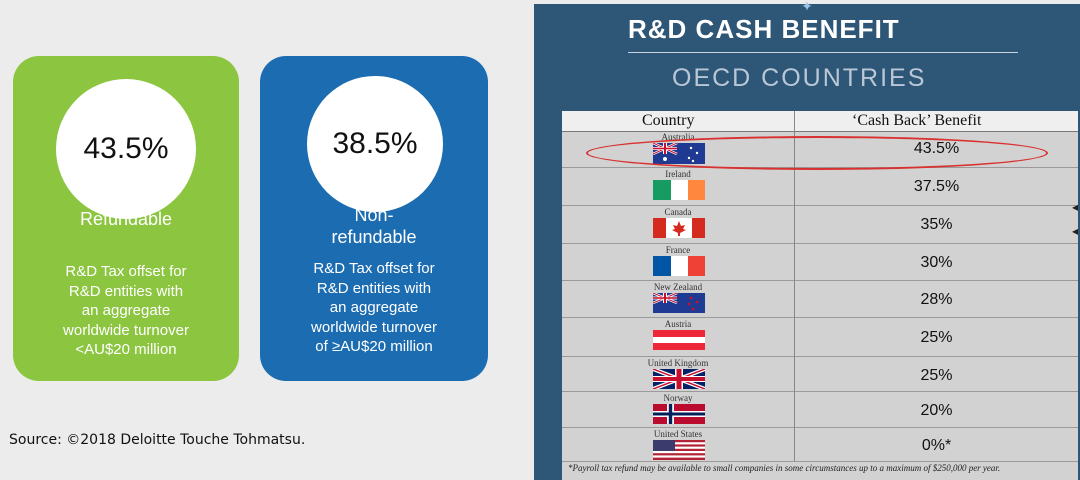 This screenshot has height=480, width=1080. What do you see at coordinates (764, 29) in the screenshot?
I see `panel-title: R&D CASH BENEFIT` at bounding box center [764, 29].